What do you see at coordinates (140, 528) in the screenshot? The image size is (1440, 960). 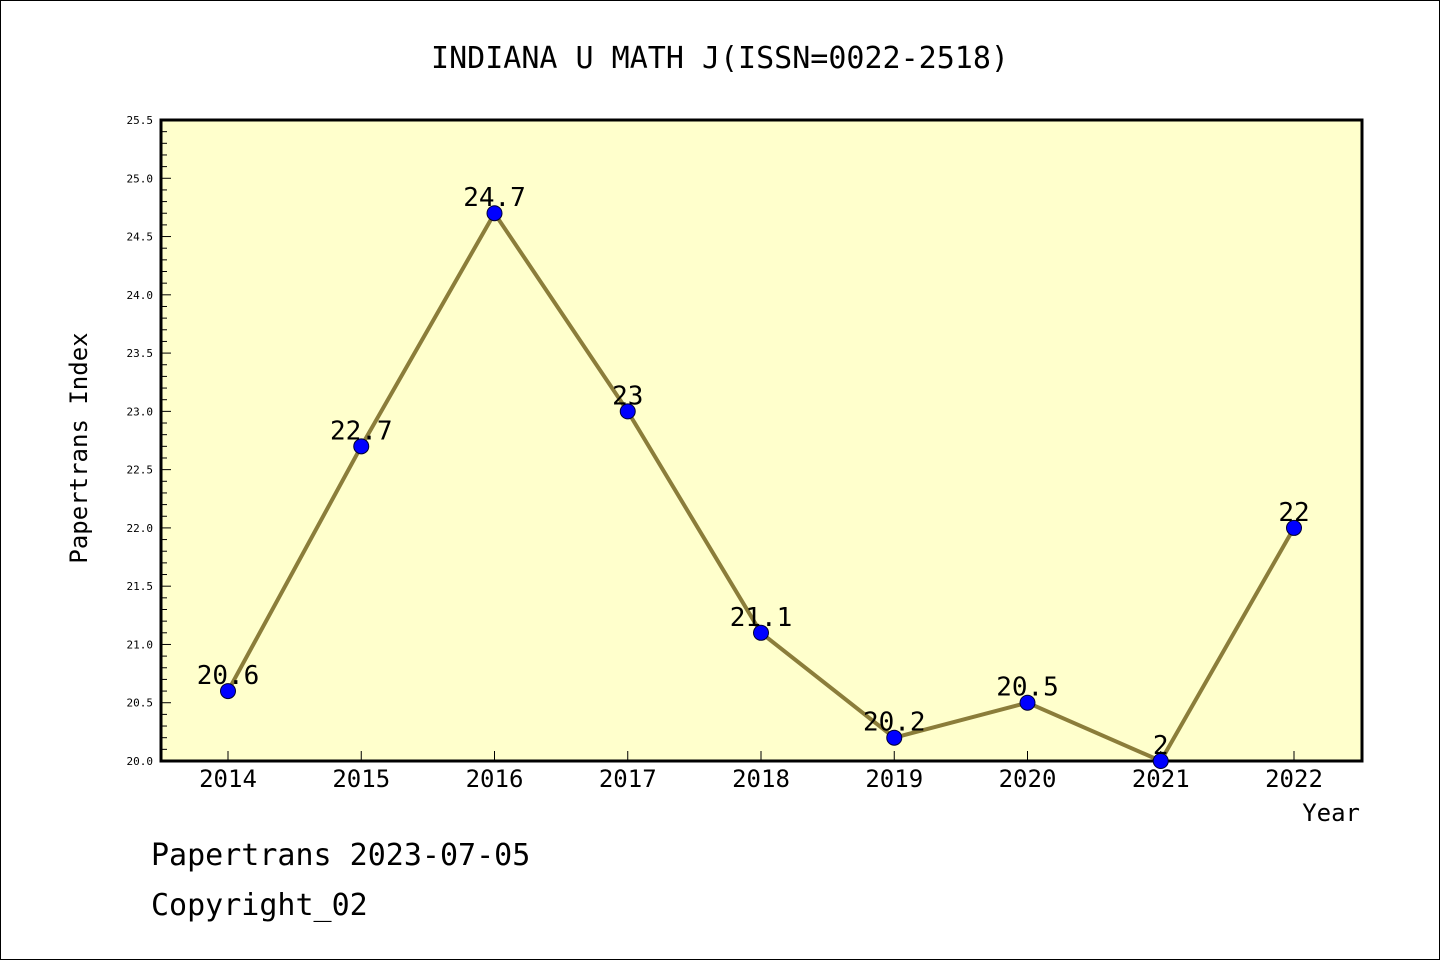 I see `y-tick-label: 22.0` at bounding box center [140, 528].